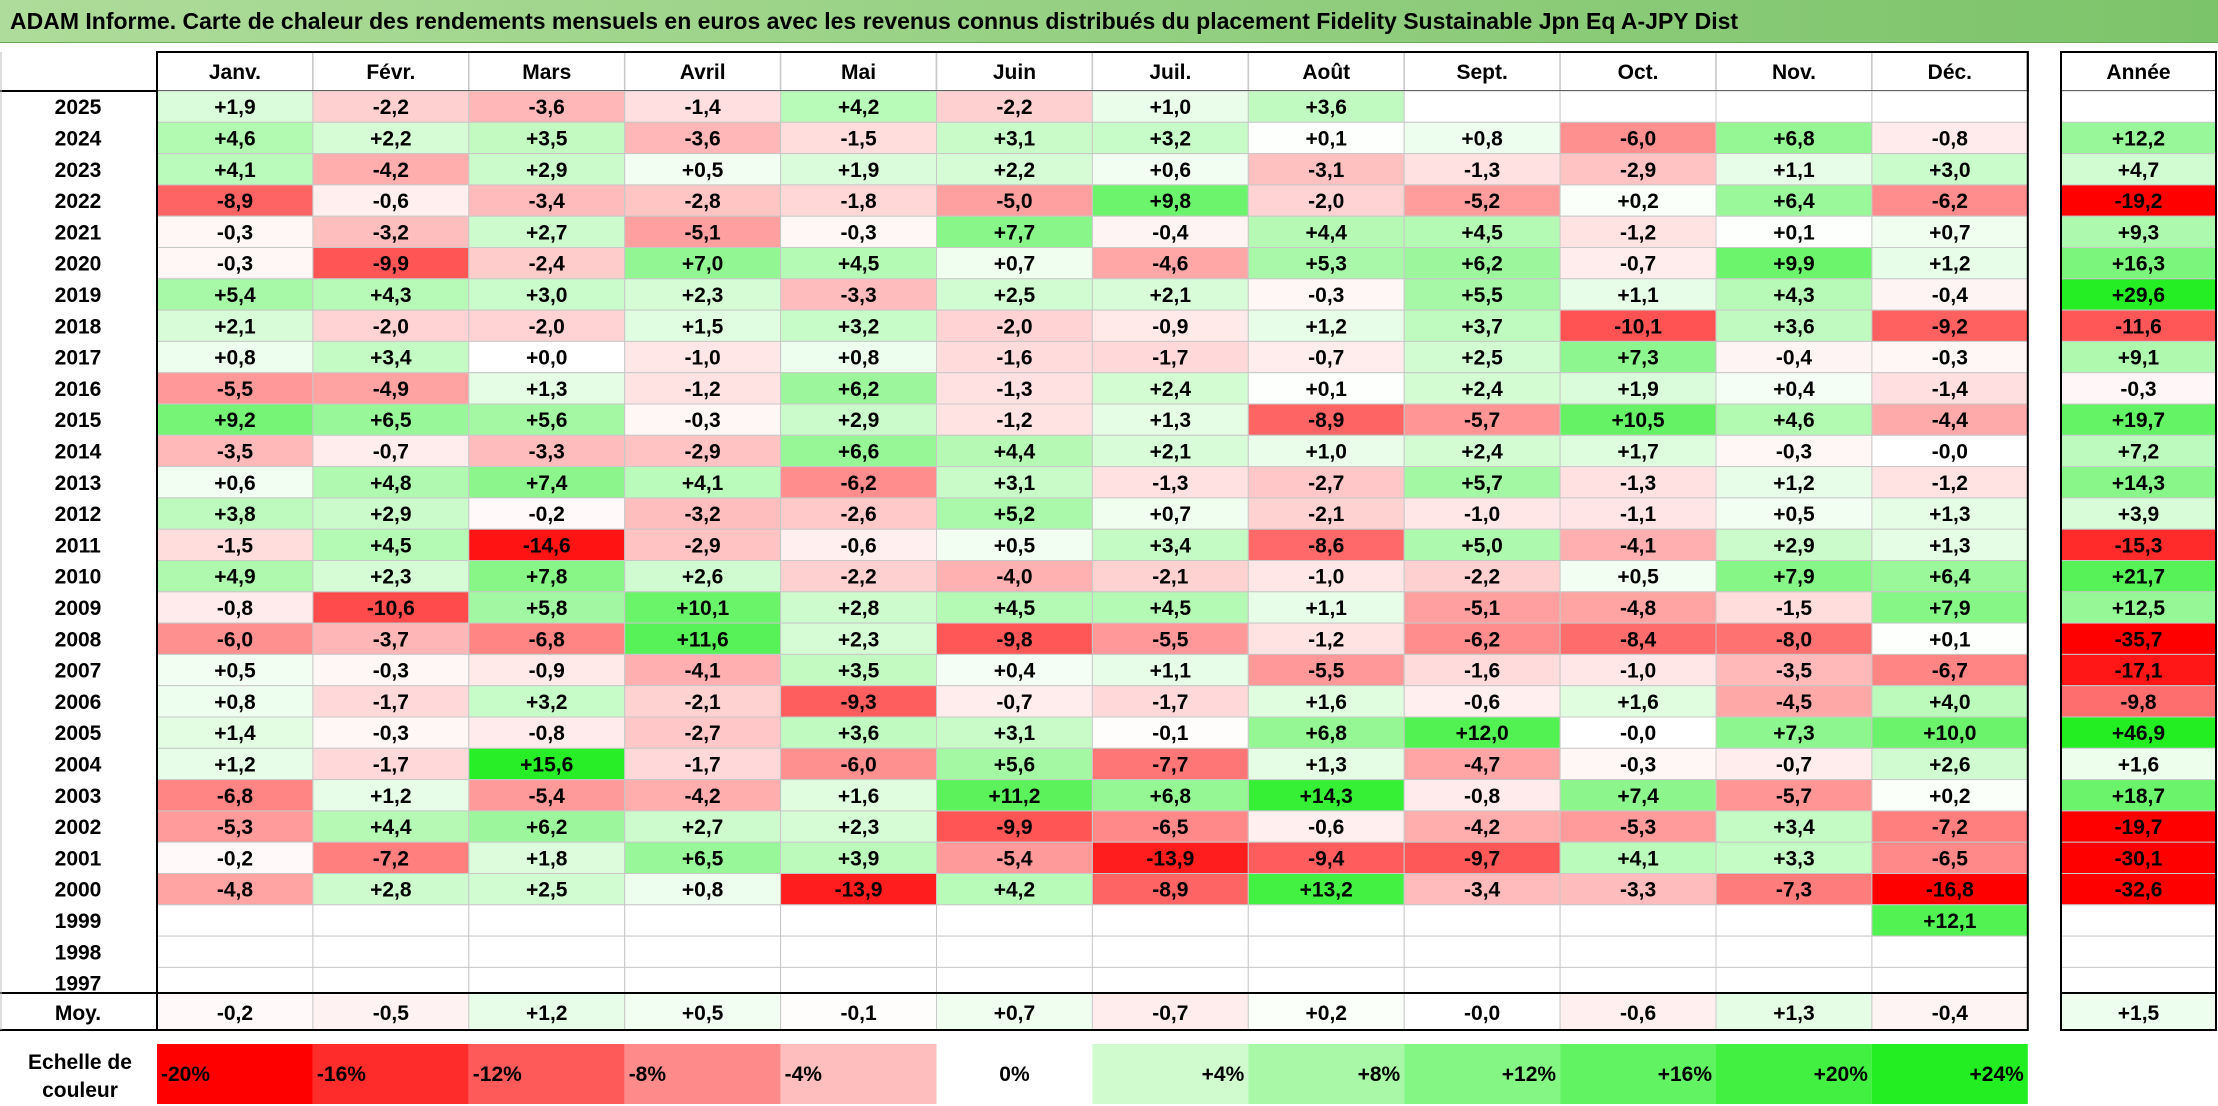  I want to click on average-cell, so click(1950, 1011).